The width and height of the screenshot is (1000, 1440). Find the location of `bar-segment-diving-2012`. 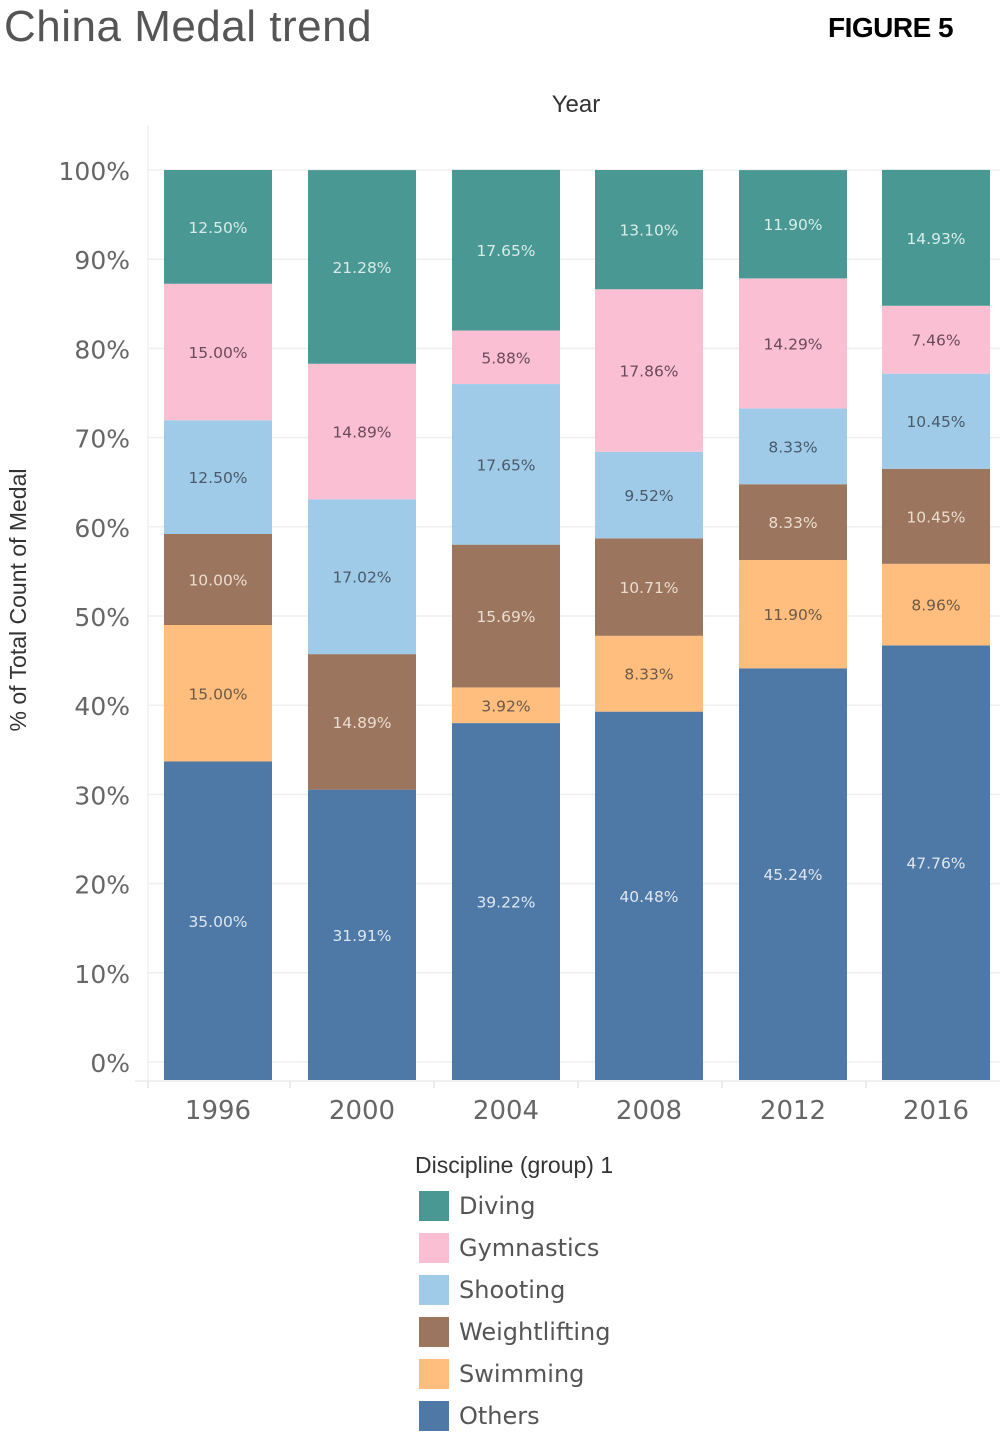

bar-segment-diving-2012 is located at coordinates (793, 224).